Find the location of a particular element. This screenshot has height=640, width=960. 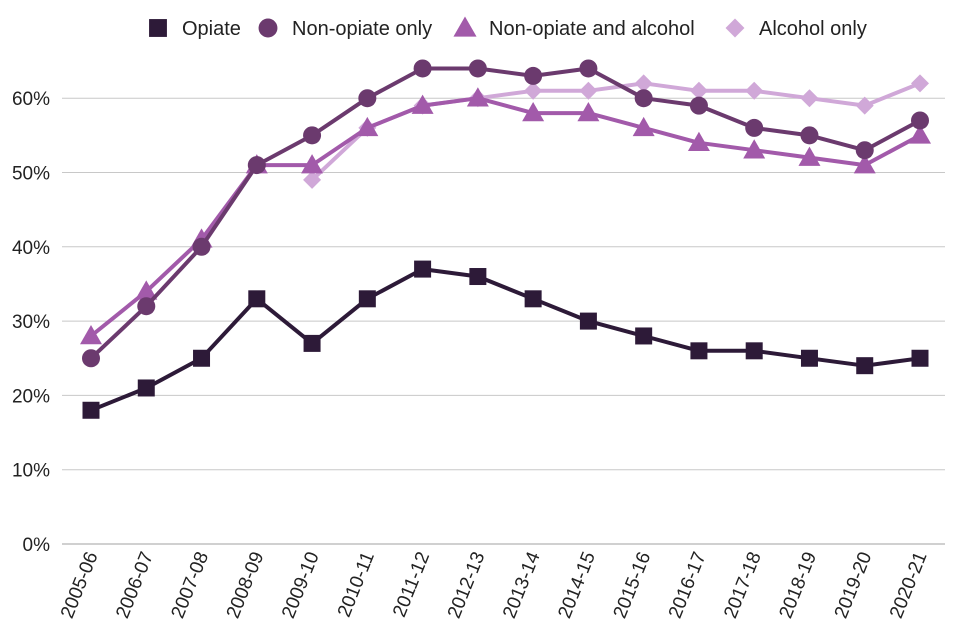

legend-item: Non-opiate only is located at coordinates (345, 29).